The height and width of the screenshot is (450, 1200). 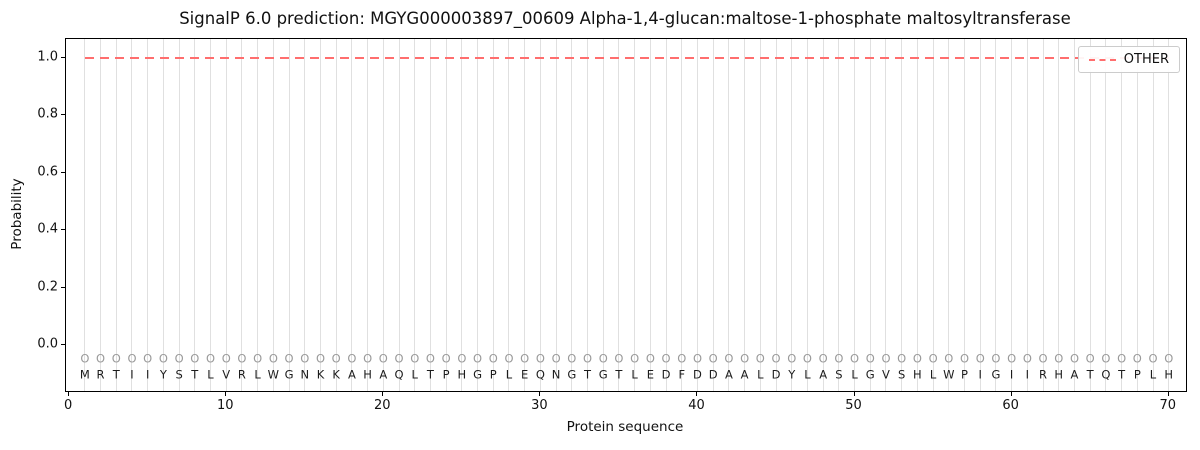 What do you see at coordinates (17, 214) in the screenshot?
I see `y-axis-label: Probability` at bounding box center [17, 214].